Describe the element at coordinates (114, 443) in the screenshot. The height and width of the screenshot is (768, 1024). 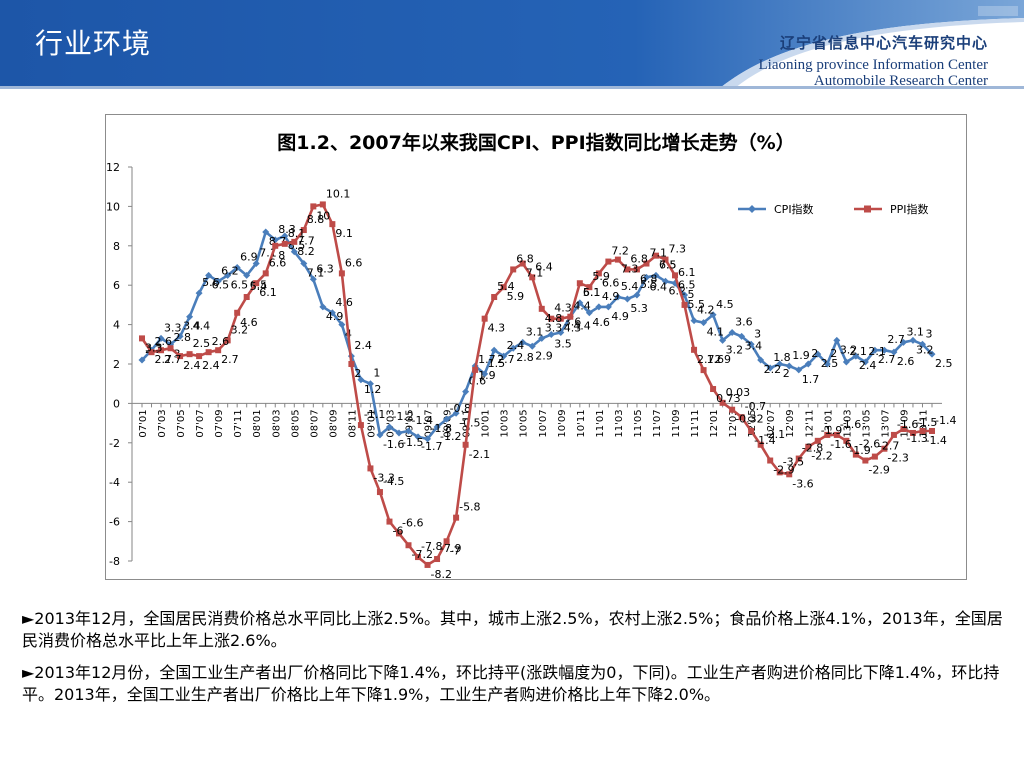
I see `y-tick-label: -2` at that location.